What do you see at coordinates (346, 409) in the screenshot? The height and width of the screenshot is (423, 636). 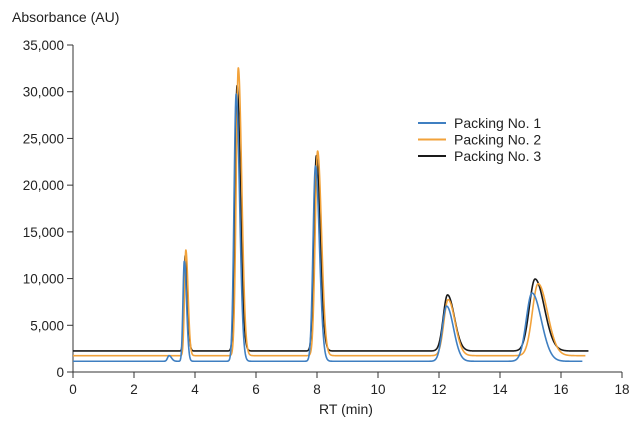 I see `x-axis-title: RT (min)` at bounding box center [346, 409].